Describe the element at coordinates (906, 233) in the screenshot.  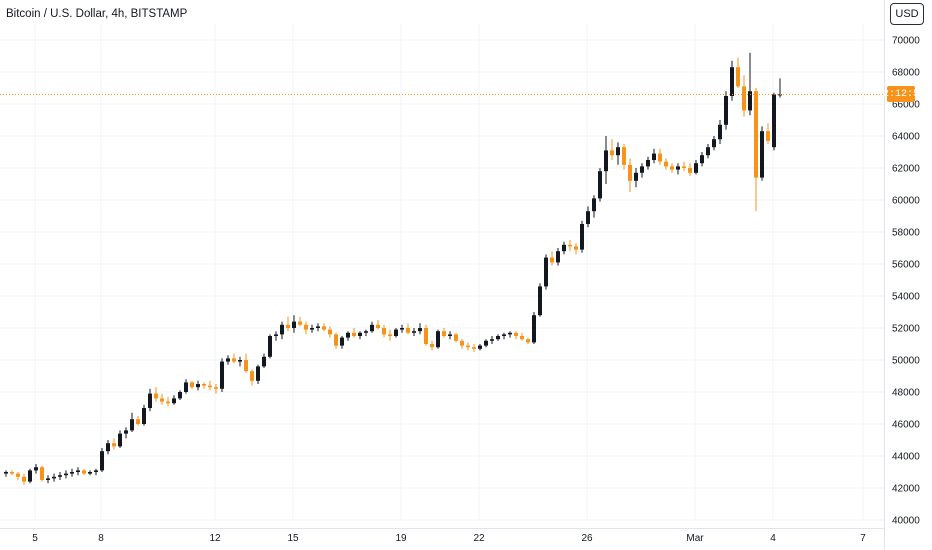
I see `y-tick-label: 58000` at that location.